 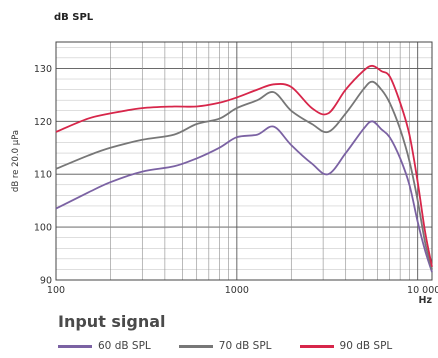 I want to click on chart-title: dB SPL, so click(x=74, y=17).